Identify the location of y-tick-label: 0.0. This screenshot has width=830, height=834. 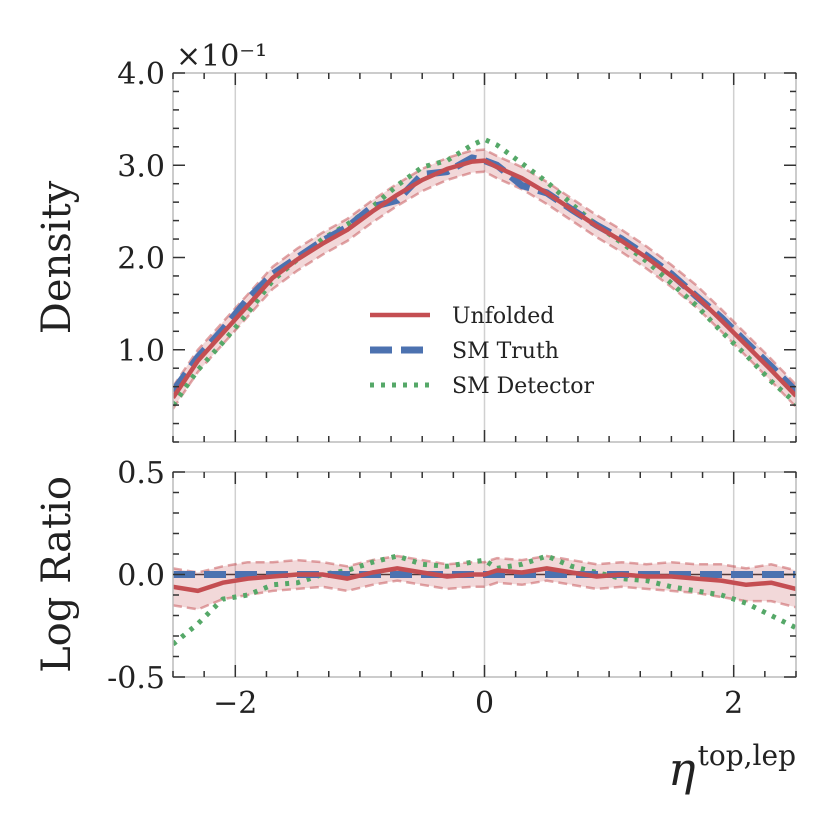
(141, 576).